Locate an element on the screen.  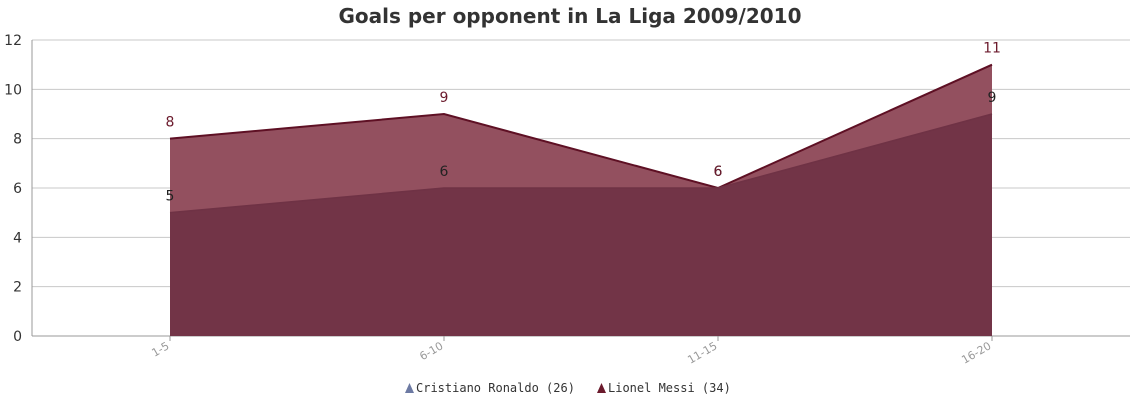
y-tick-label: 0 is located at coordinates (17, 337).